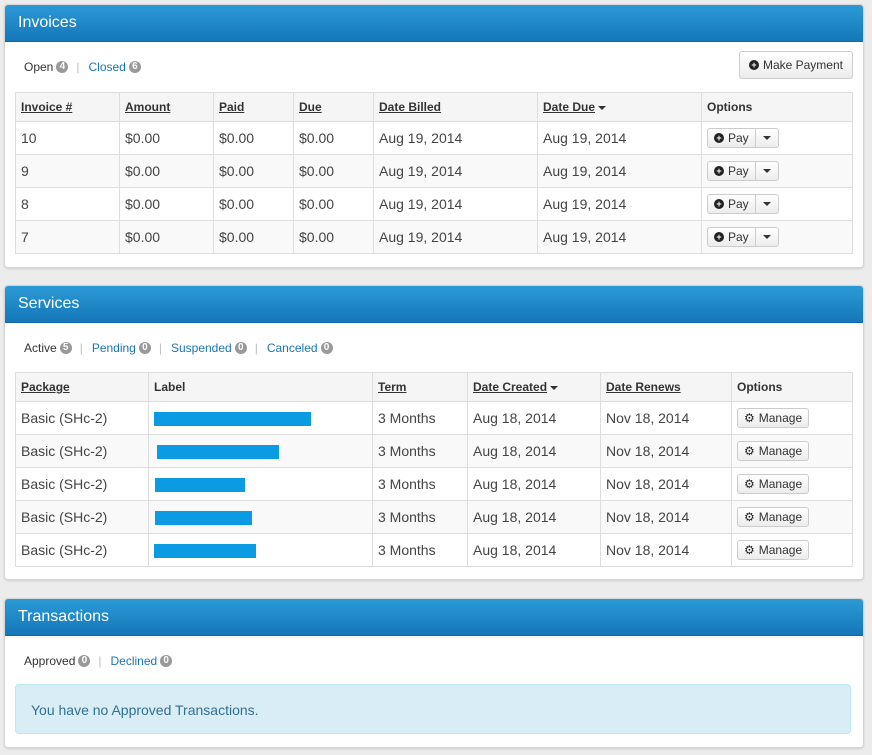  I want to click on col-package: Package, so click(82, 387).